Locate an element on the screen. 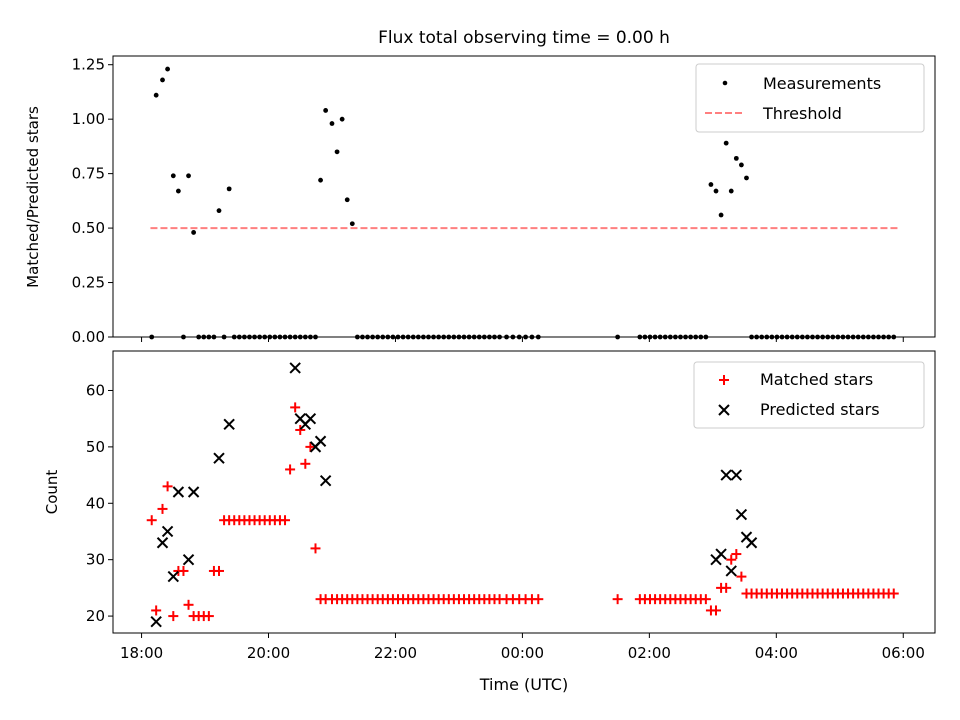 Image resolution: width=960 pixels, height=720 pixels. bottom-y-axis-label: Count is located at coordinates (52, 492).